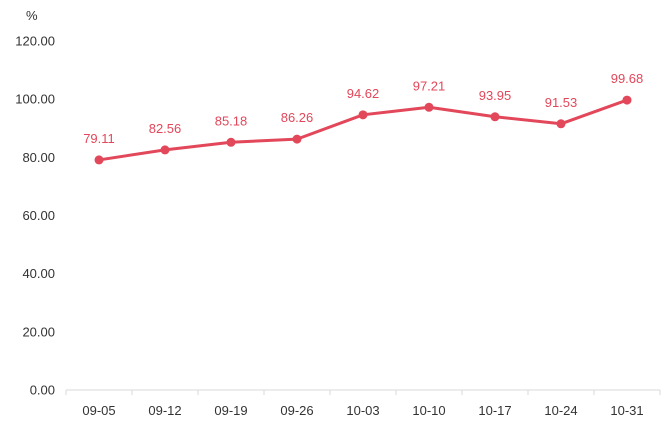 The width and height of the screenshot is (672, 431). I want to click on data-label: 82.56, so click(165, 128).